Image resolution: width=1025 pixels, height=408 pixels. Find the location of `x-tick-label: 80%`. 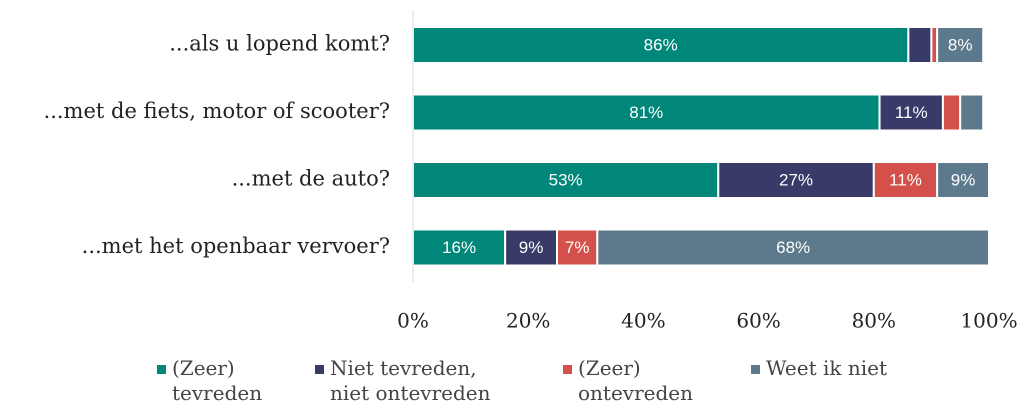

x-tick-label: 80% is located at coordinates (874, 321).